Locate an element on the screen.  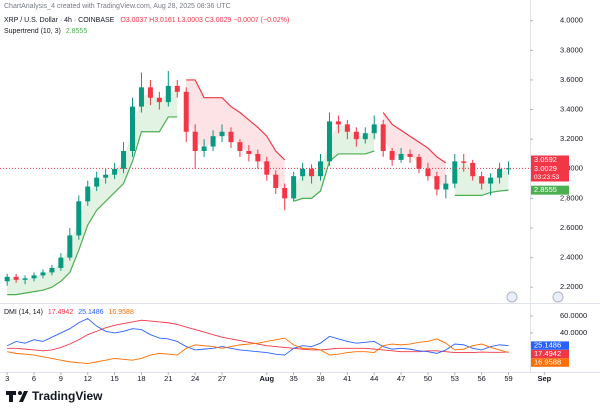
dmi-legend-value: 16.9588 is located at coordinates (121, 312).